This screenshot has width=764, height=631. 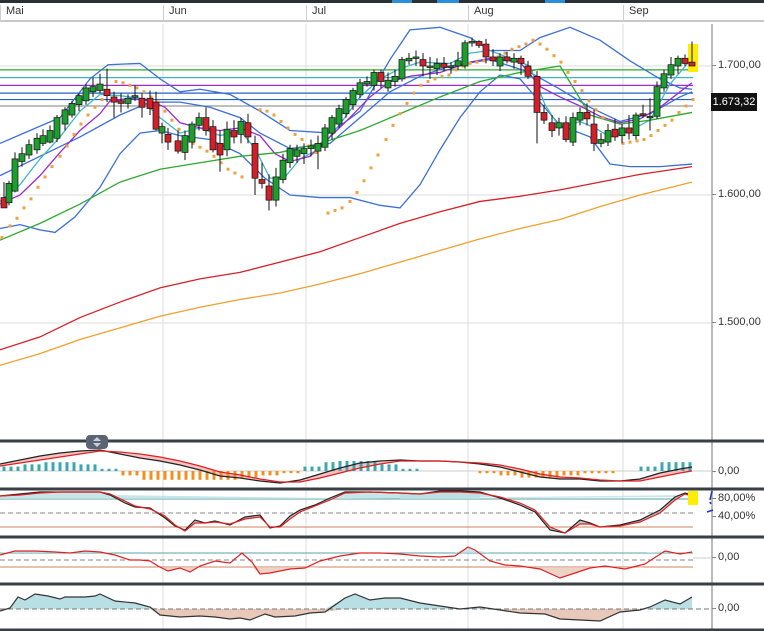 What do you see at coordinates (346, 615) in the screenshot?
I see `momentum-negative-fill` at bounding box center [346, 615].